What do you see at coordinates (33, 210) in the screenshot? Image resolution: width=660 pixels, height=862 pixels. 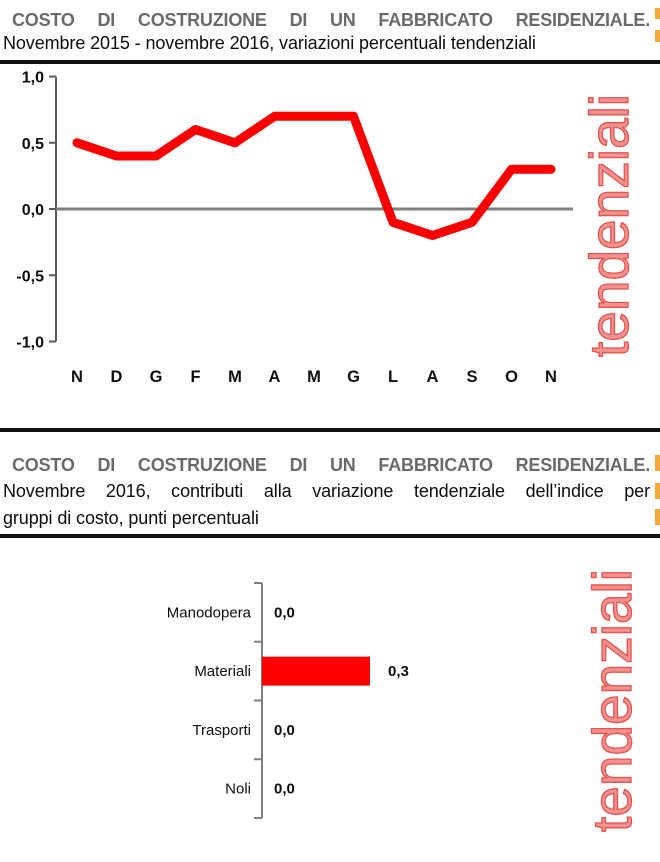 I see `y-tick-label: 0,0` at bounding box center [33, 210].